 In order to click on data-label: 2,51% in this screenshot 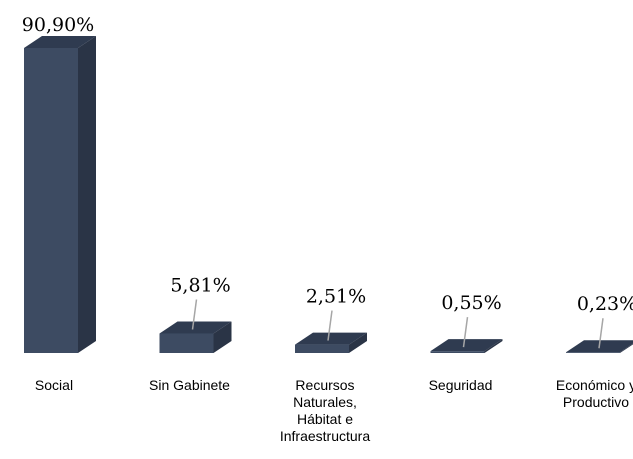, I will do `click(336, 297)`.